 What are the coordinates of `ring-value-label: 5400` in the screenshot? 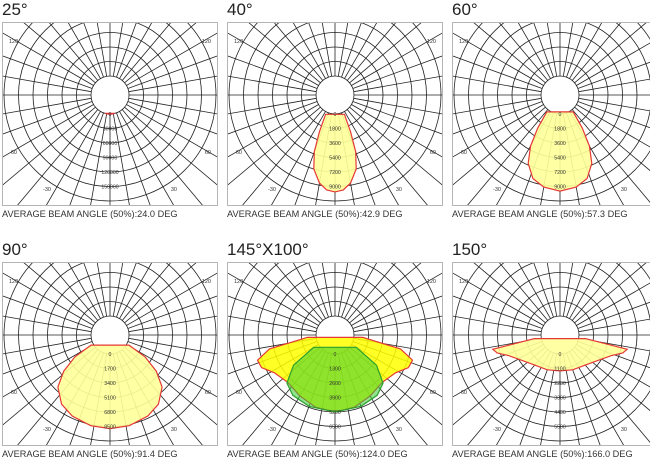 It's located at (560, 159).